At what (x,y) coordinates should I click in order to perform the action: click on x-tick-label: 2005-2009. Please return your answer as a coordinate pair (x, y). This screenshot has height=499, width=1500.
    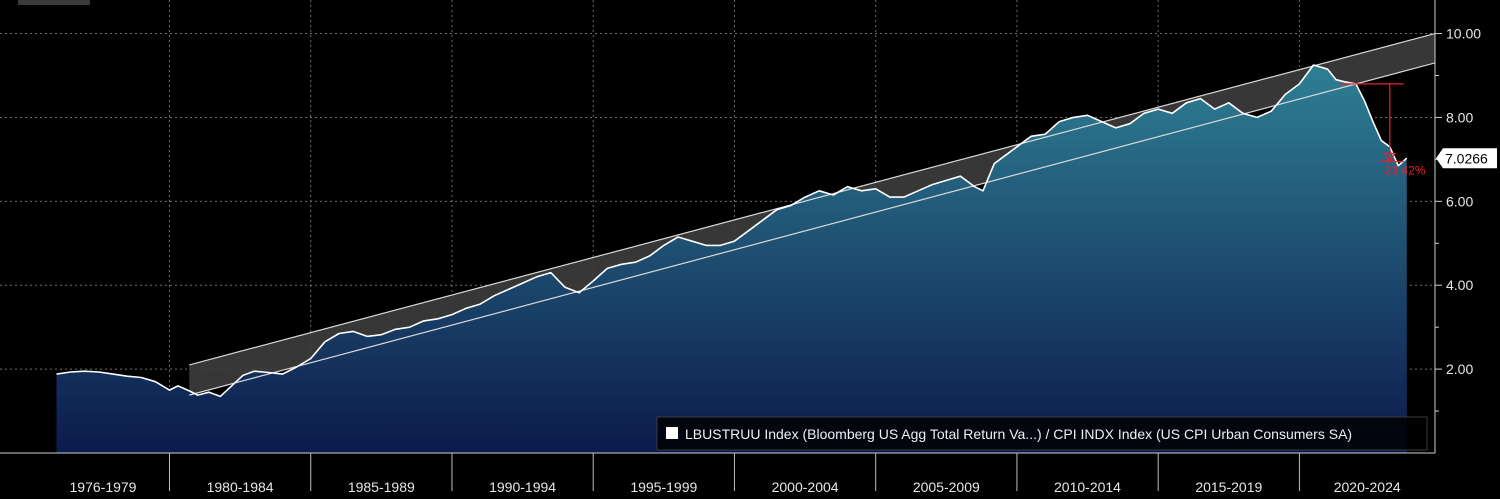
    Looking at the image, I should click on (946, 487).